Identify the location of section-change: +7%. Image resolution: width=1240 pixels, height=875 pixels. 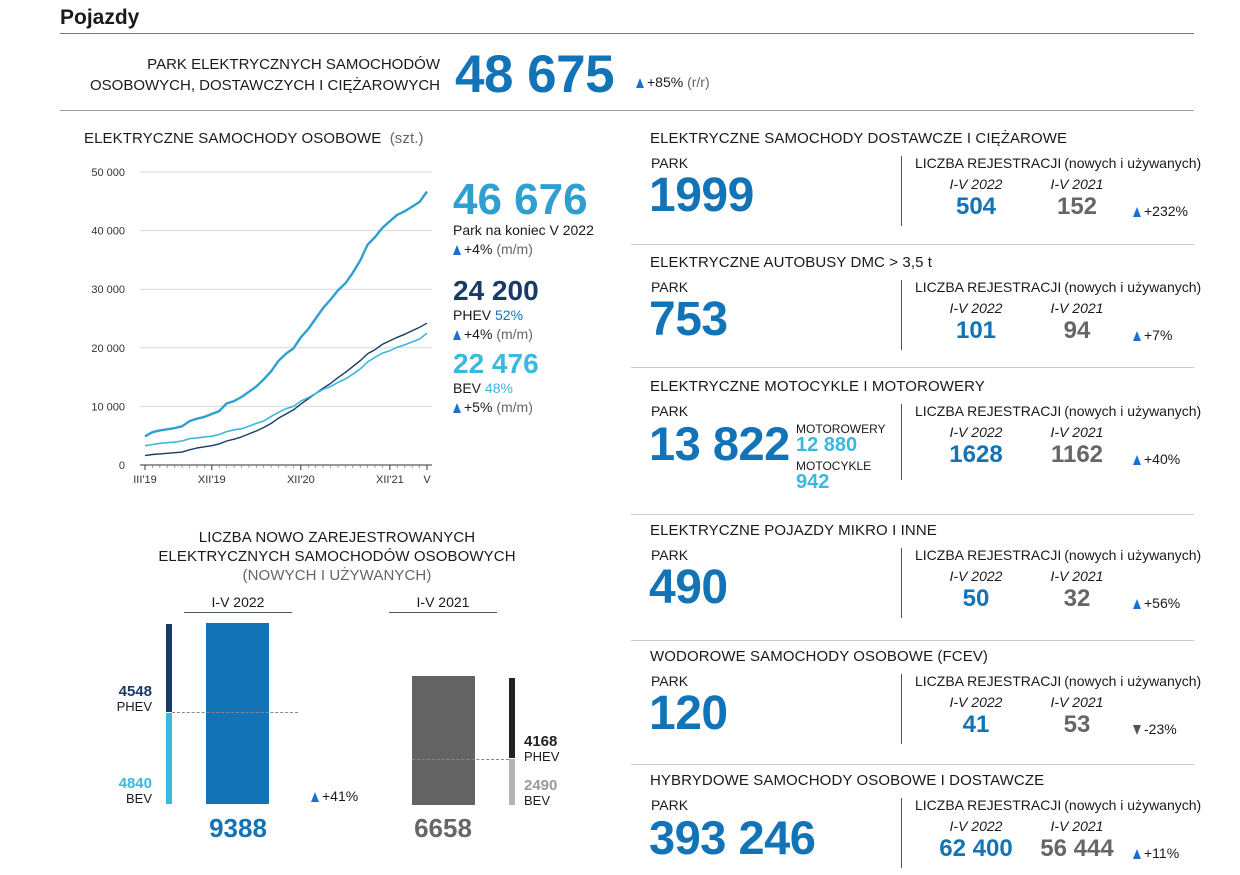
(1152, 335).